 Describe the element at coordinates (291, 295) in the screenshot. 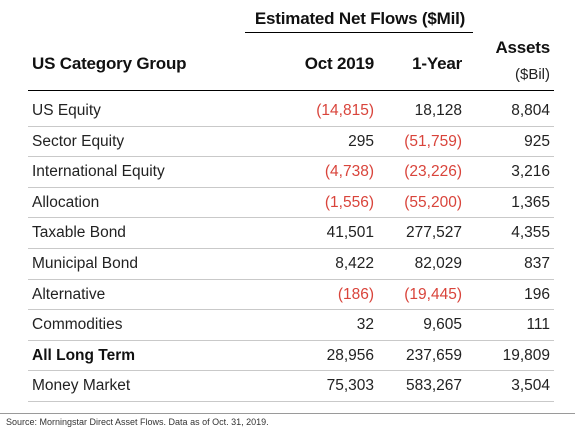

I see `table-row: Alternative (186) (19,445) 196` at that location.